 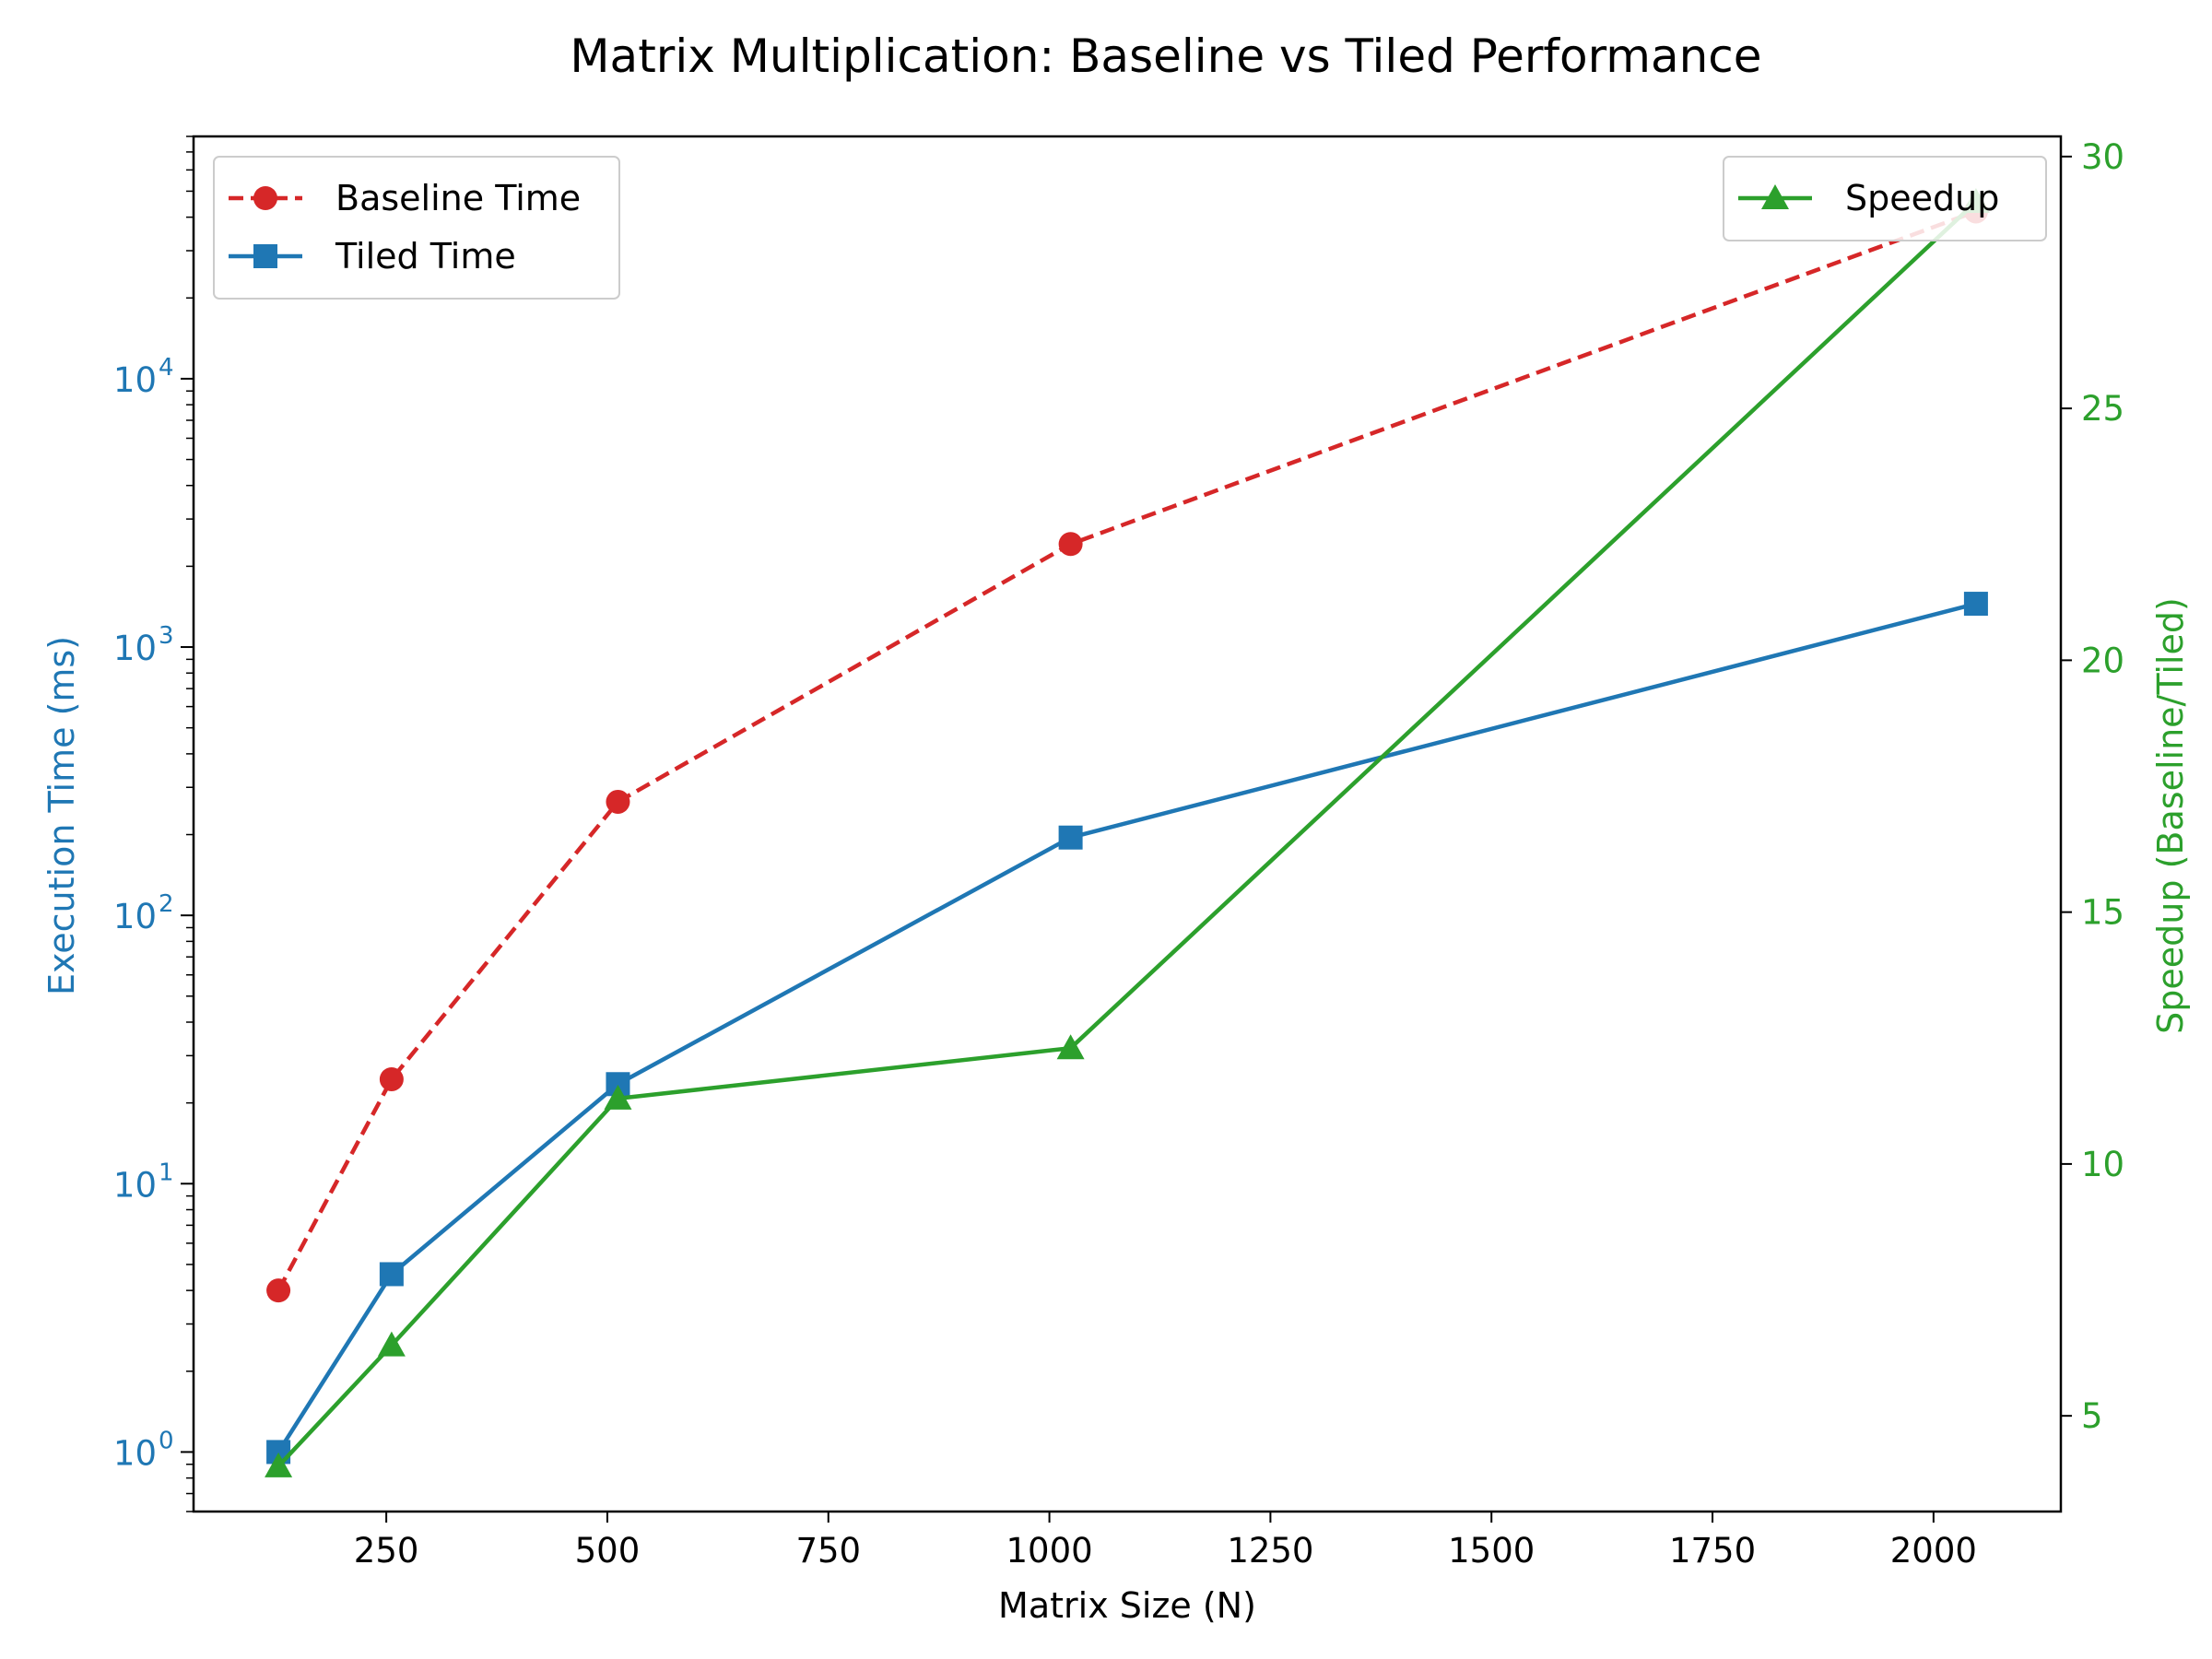 What do you see at coordinates (1049, 1551) in the screenshot?
I see `x-tick-label: 1000` at bounding box center [1049, 1551].